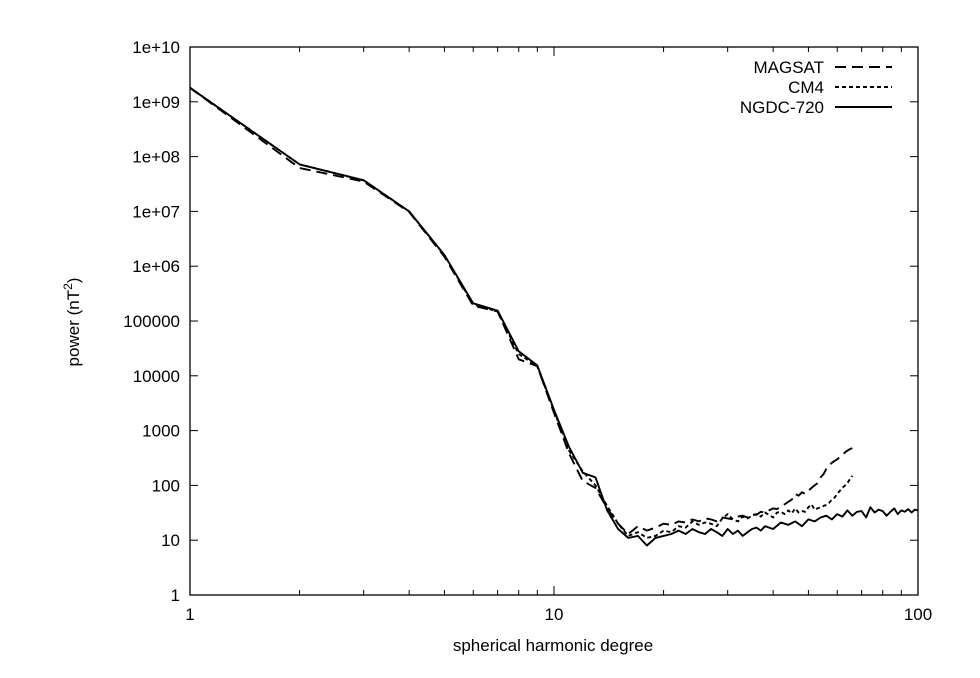  What do you see at coordinates (156, 211) in the screenshot?
I see `y-tick-label: 1e+07` at bounding box center [156, 211].